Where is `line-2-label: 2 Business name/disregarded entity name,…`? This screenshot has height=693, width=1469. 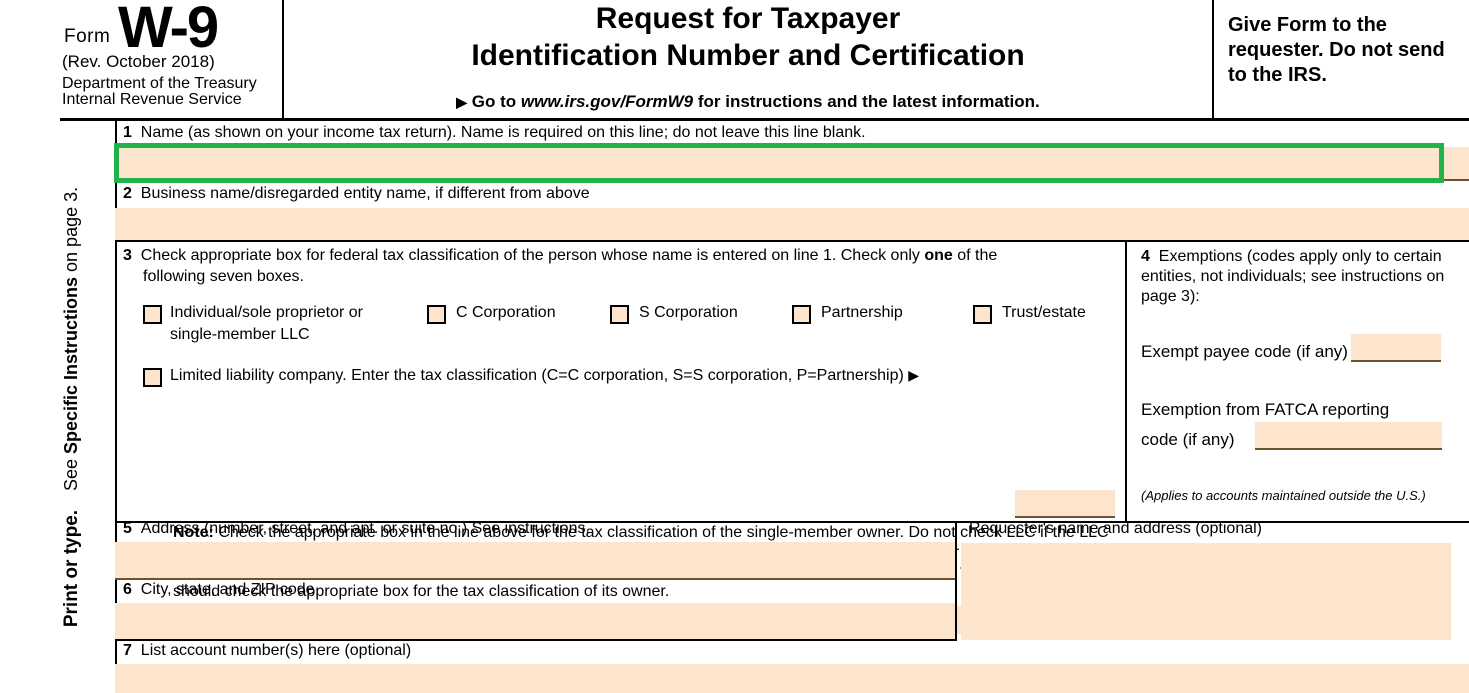
line-2-label: 2 Business name/disregarded entity name,… is located at coordinates (356, 194).